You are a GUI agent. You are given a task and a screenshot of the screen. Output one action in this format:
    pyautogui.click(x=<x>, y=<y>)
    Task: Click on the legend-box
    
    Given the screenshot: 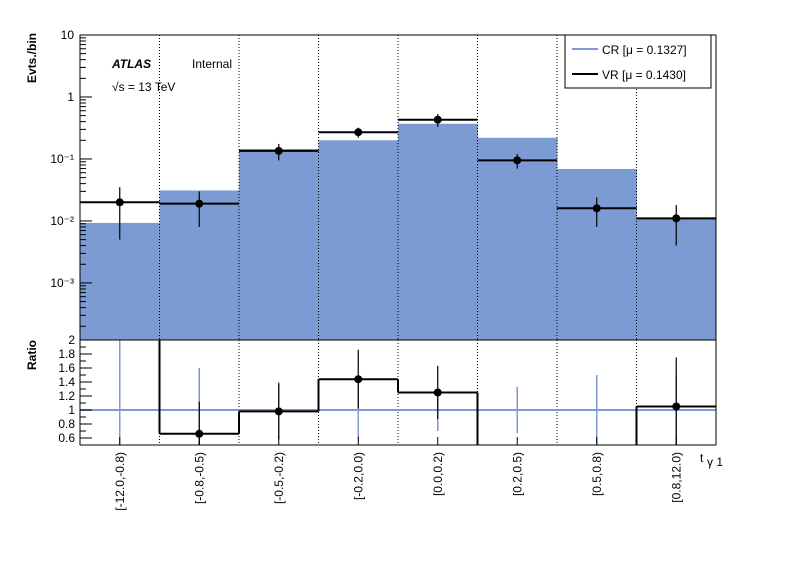 What is the action you would take?
    pyautogui.click(x=638, y=61)
    